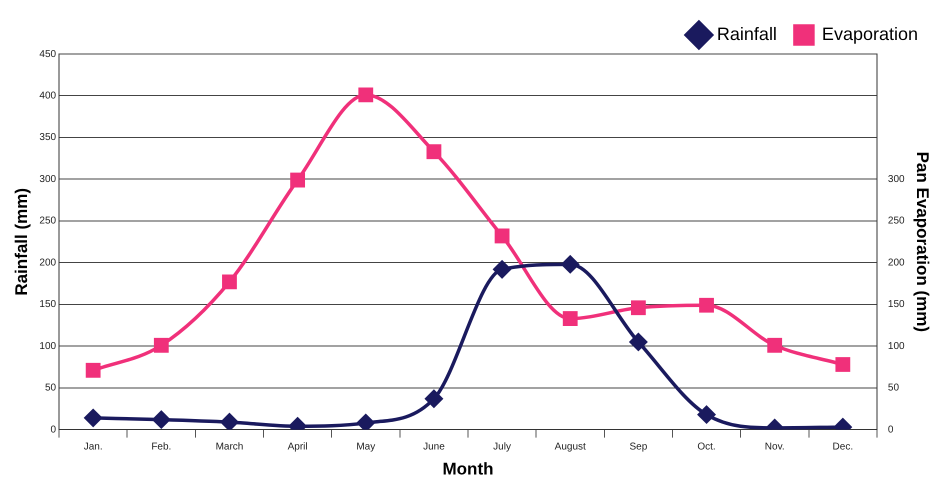 The image size is (950, 492). Describe the element at coordinates (50, 388) in the screenshot. I see `y-tick-label: 50` at that location.